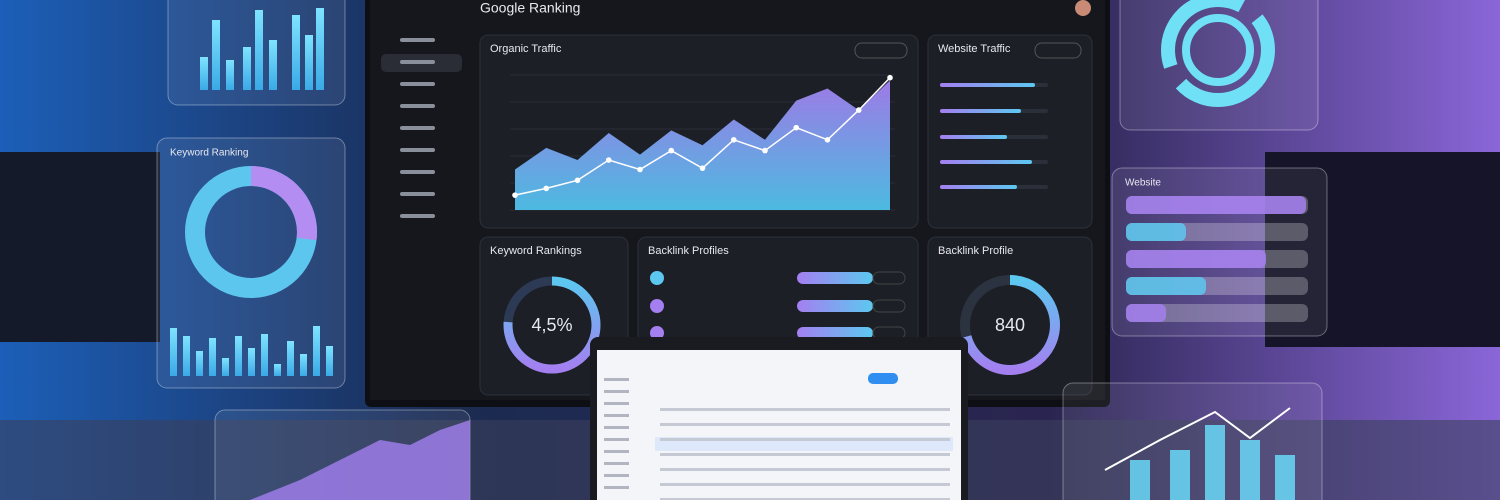  I want to click on panel-donut-arc, so click(251, 232).